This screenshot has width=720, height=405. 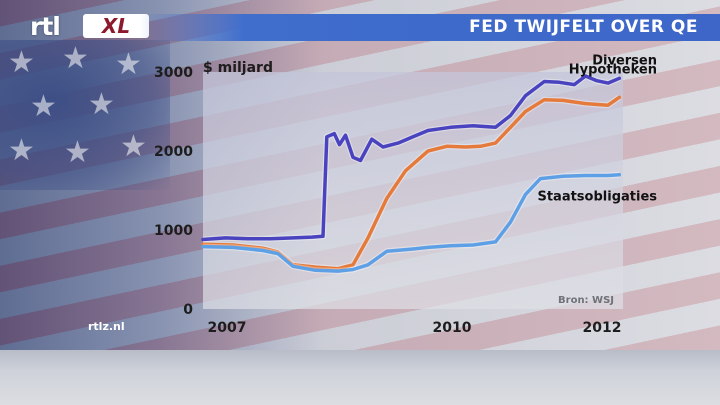 What do you see at coordinates (624, 60) in the screenshot?
I see `series-label-diversen: Diversen` at bounding box center [624, 60].